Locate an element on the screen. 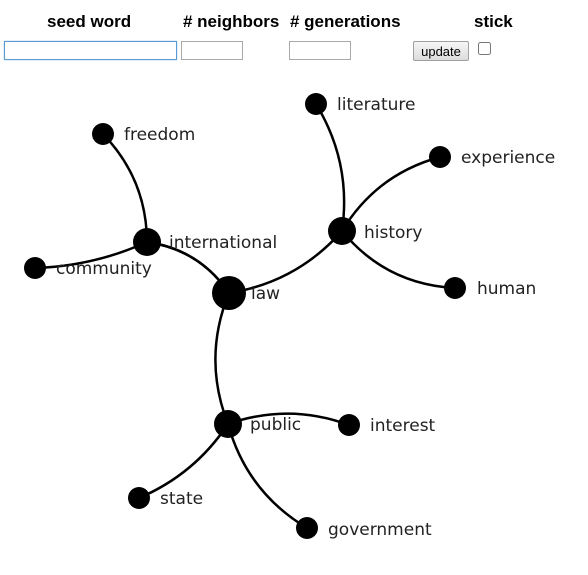  node-label-literature: literature is located at coordinates (376, 105).